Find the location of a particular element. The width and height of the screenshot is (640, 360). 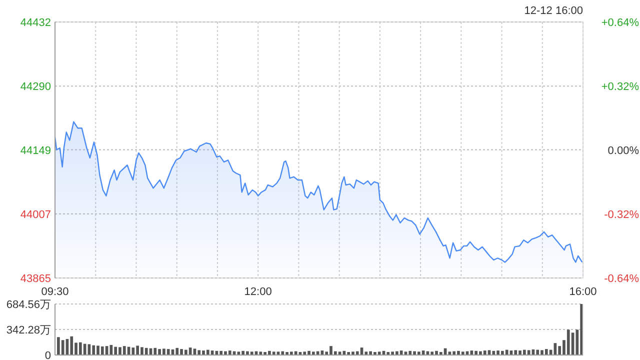

y-tick-label: 44149 is located at coordinates (35, 150).